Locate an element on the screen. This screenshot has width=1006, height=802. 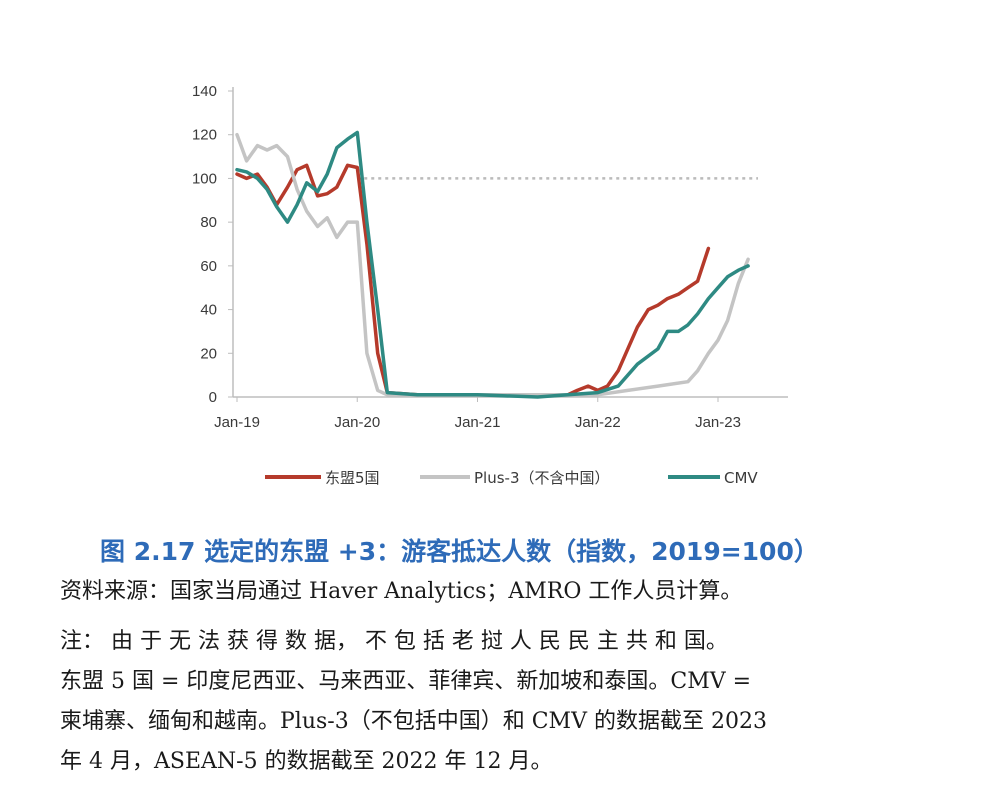
y-tick-label: 80 is located at coordinates (208, 222).